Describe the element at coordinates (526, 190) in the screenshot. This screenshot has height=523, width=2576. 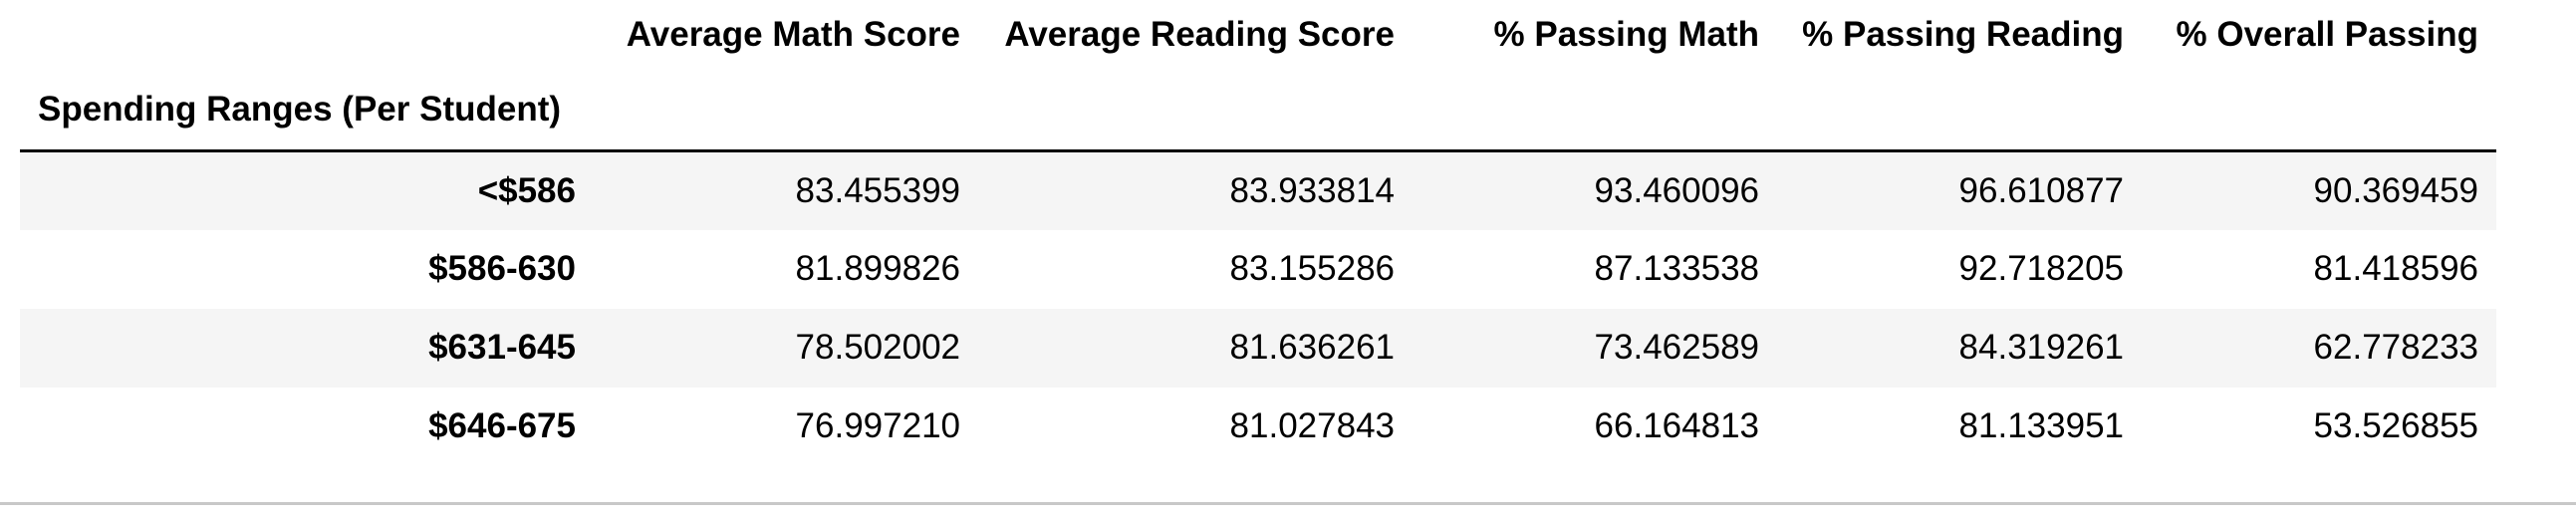
I see `row-index-label: <$586` at that location.